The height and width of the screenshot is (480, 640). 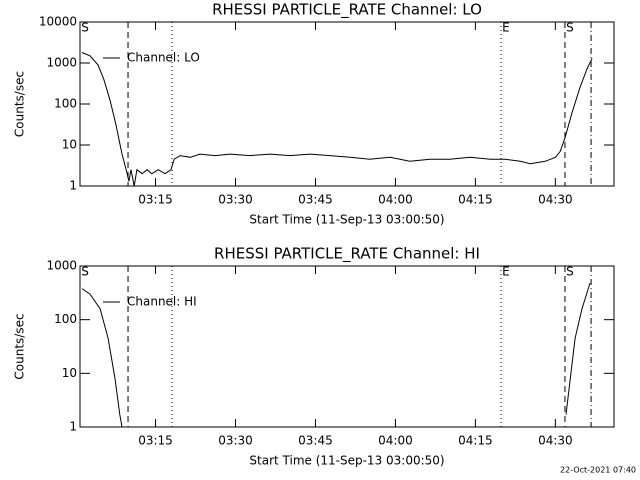 I want to click on y-tick-label: 10000, so click(x=58, y=22).